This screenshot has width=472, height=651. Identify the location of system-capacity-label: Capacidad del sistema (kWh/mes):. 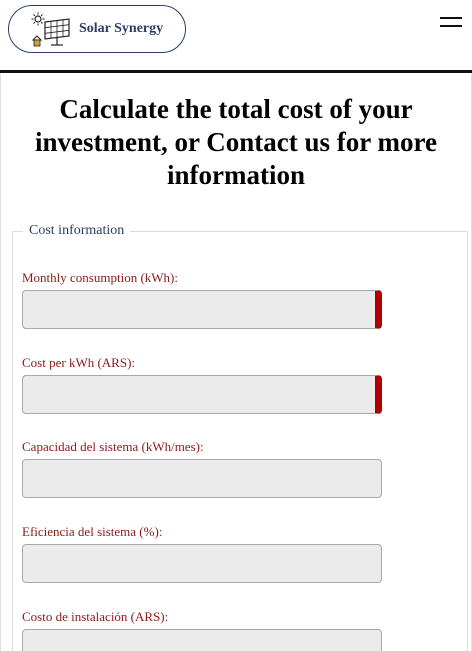
(113, 446).